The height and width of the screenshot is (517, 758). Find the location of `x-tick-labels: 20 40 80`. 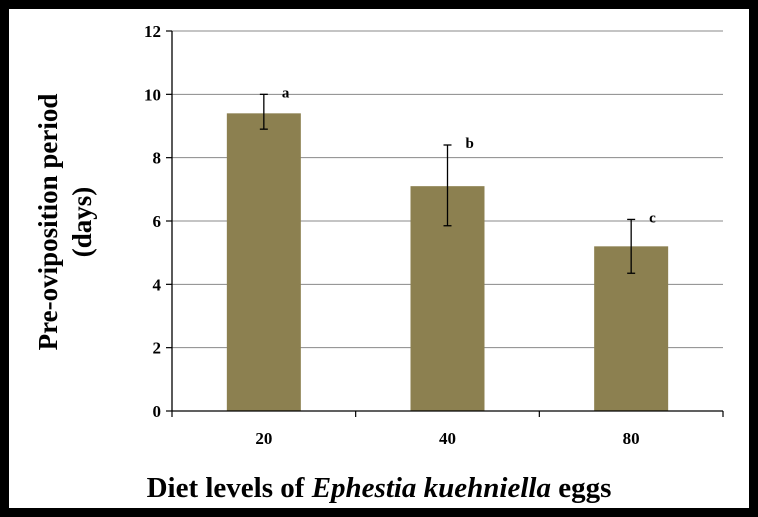

x-tick-labels: 20 40 80 is located at coordinates (447, 438).